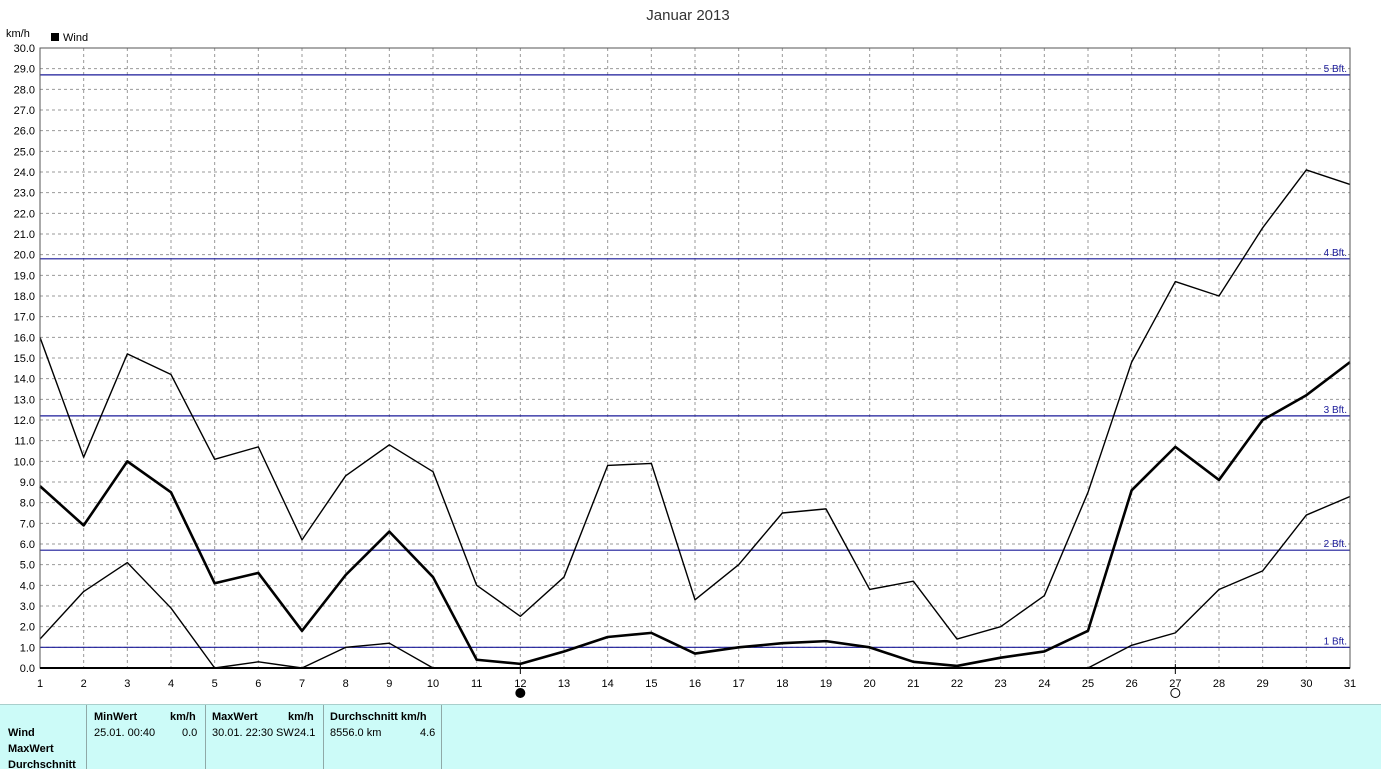 This screenshot has height=771, width=1381. I want to click on avg-header: Durchschnitt km/h, so click(378, 717).